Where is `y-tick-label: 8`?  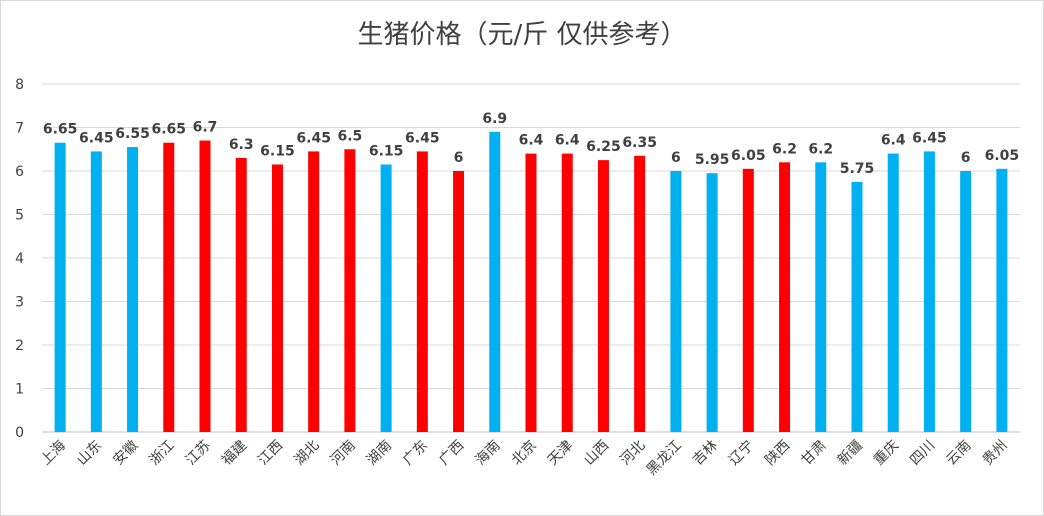
y-tick-label: 8 is located at coordinates (19, 85).